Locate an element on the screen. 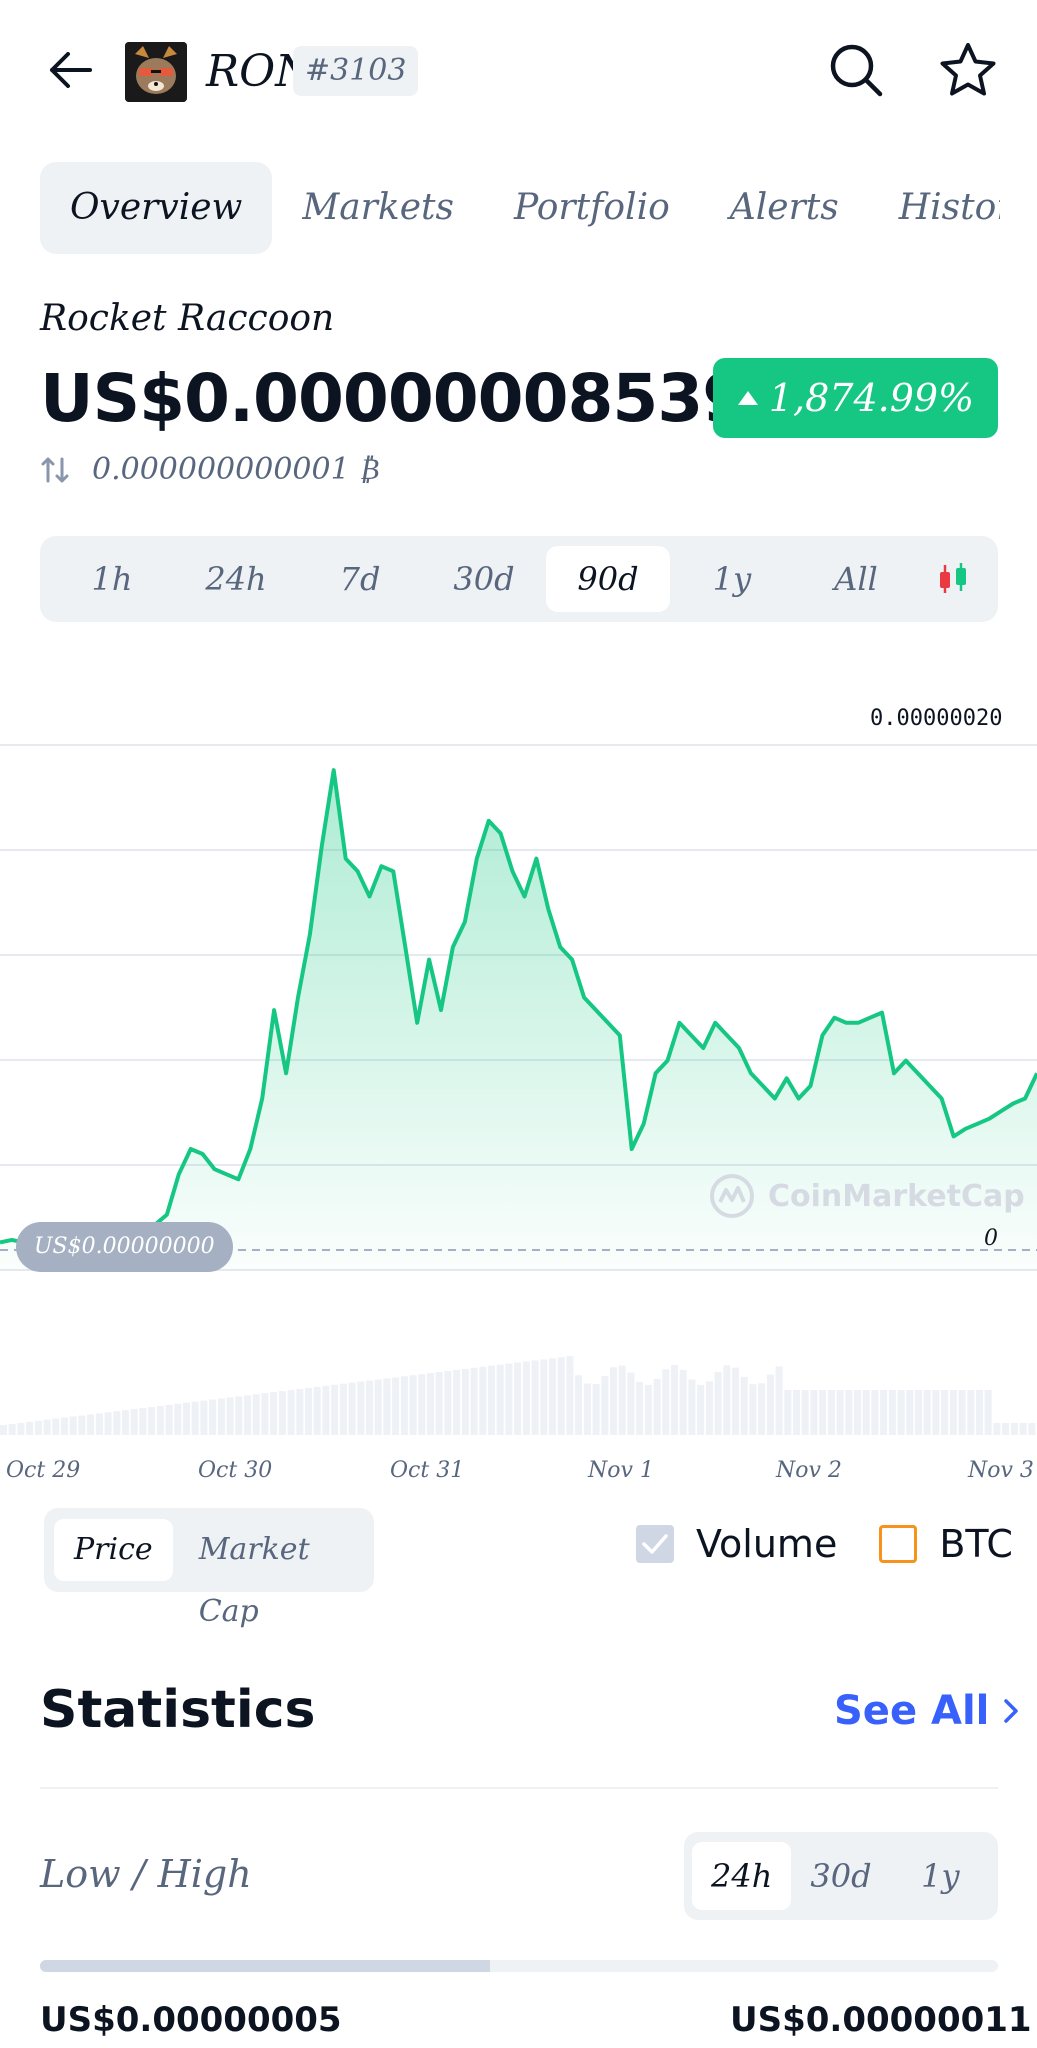  low-value: US$0.00000005 is located at coordinates (191, 2020).